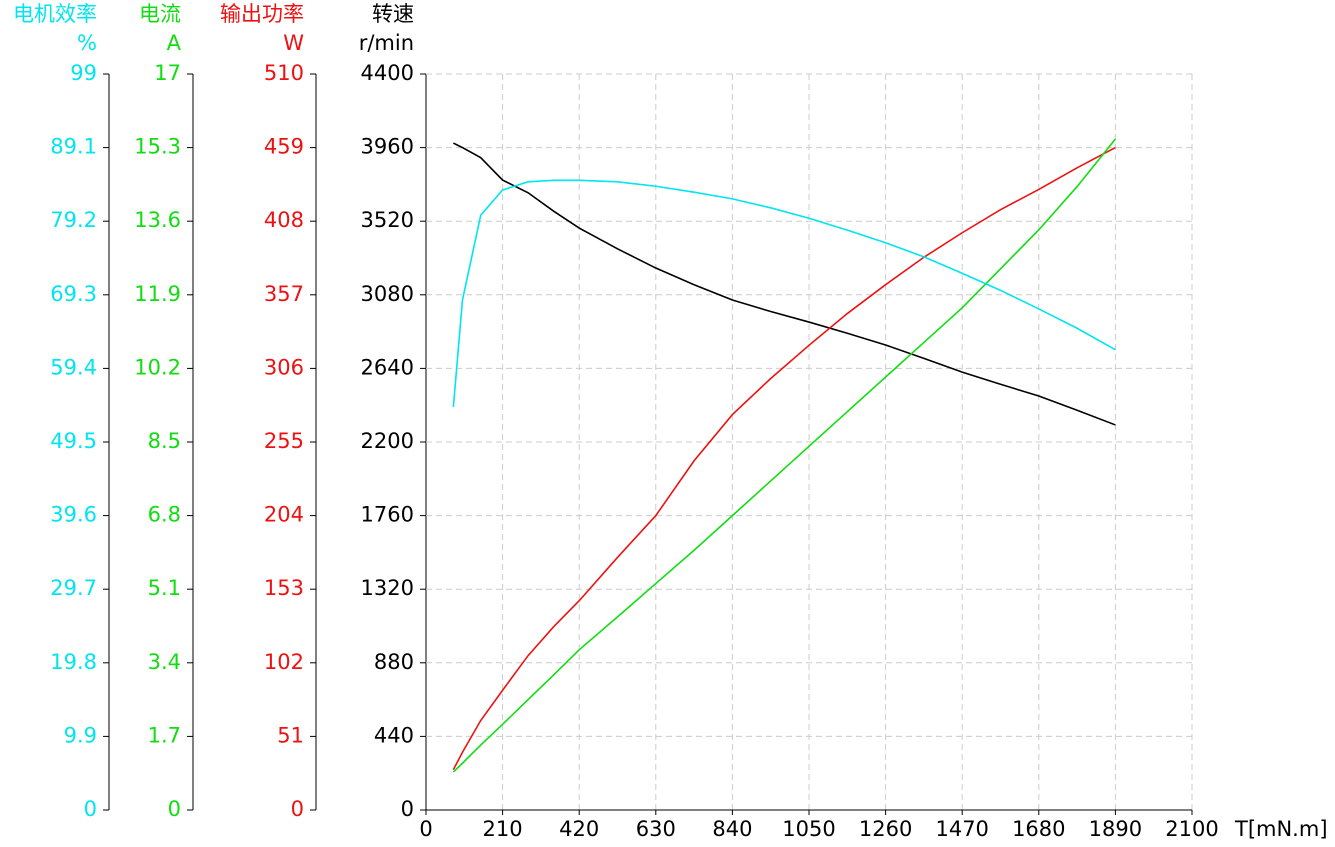 The height and width of the screenshot is (847, 1335). What do you see at coordinates (157, 294) in the screenshot?
I see `y-tick-label: 11.9` at bounding box center [157, 294].